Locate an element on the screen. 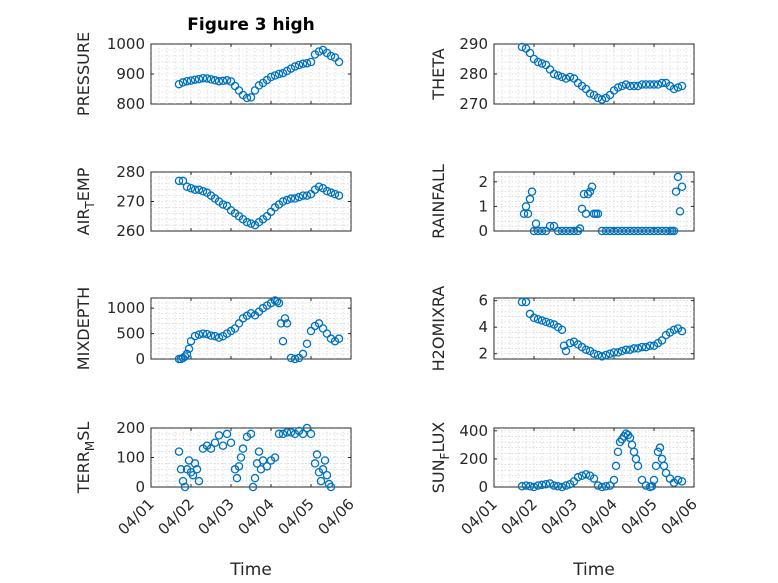 The height and width of the screenshot is (583, 778). panel-theta: 270 280 290 THETA is located at coordinates (562, 74).